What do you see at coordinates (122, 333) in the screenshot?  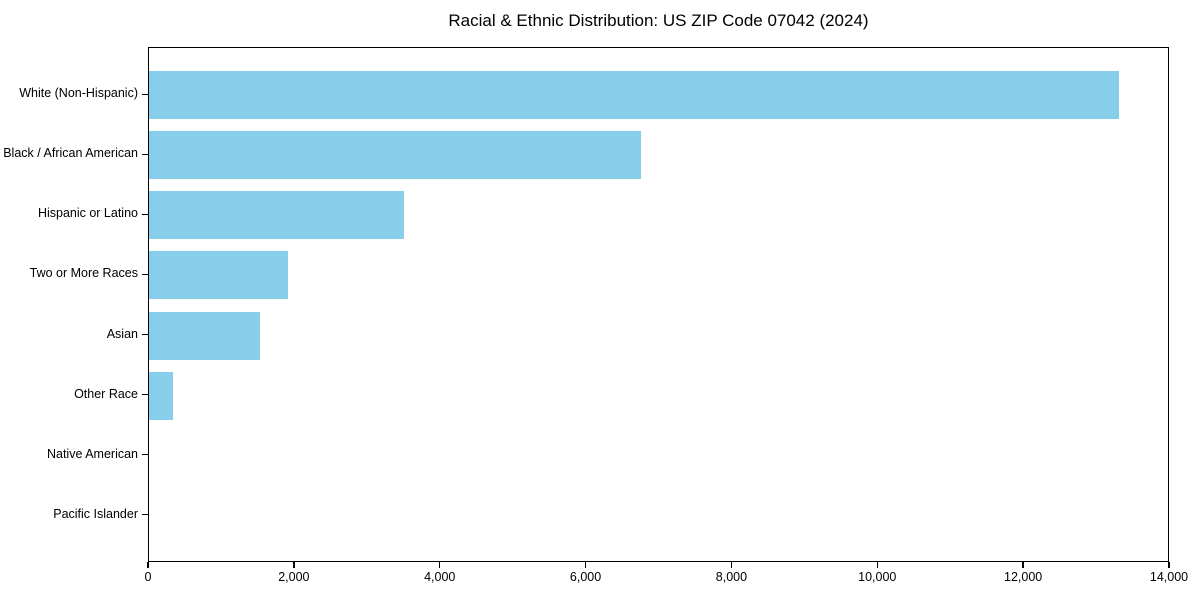 I see `y-axis-category-label: Asian` at bounding box center [122, 333].